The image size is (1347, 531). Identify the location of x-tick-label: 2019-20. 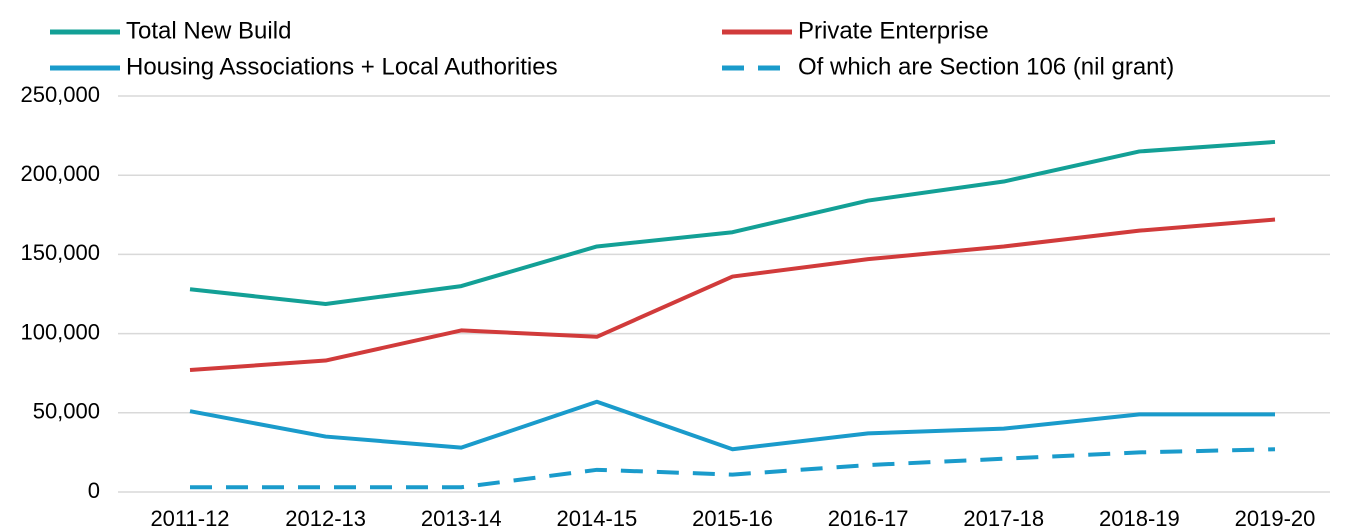
(1275, 518).